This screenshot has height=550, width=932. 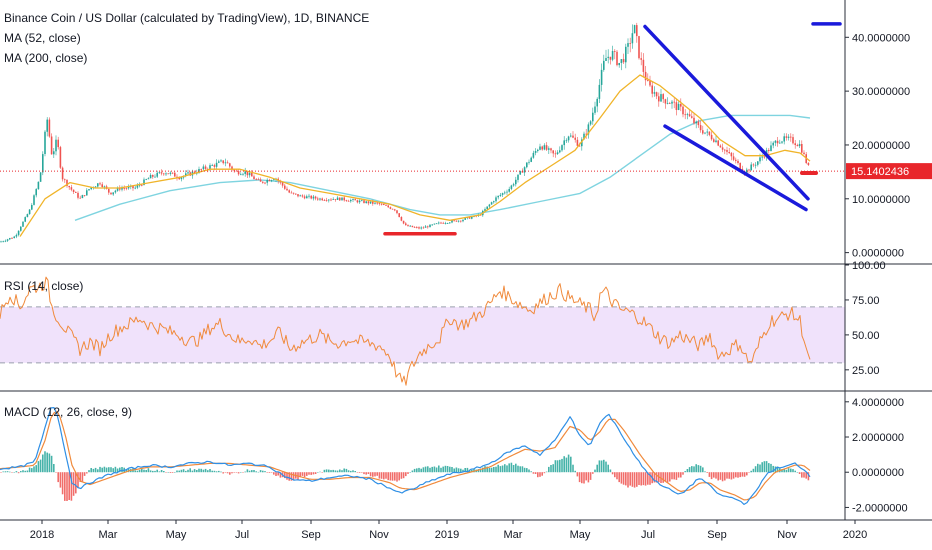 What do you see at coordinates (855, 535) in the screenshot?
I see `time-tick-label: 2020` at bounding box center [855, 535].